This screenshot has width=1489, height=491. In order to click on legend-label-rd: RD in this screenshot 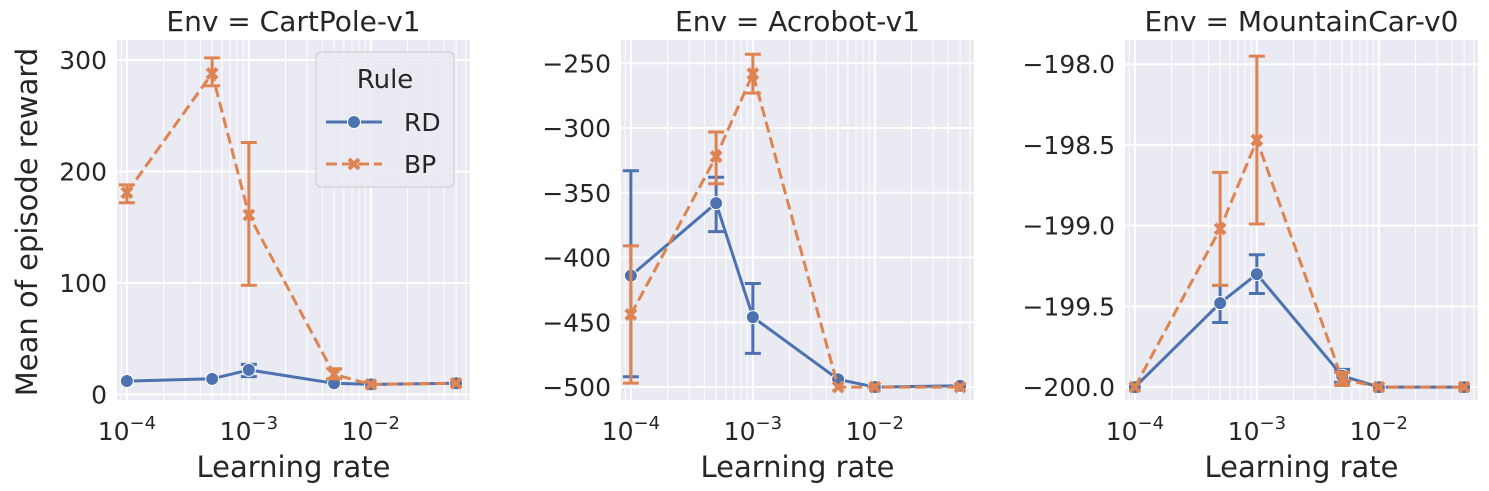, I will do `click(422, 122)`.